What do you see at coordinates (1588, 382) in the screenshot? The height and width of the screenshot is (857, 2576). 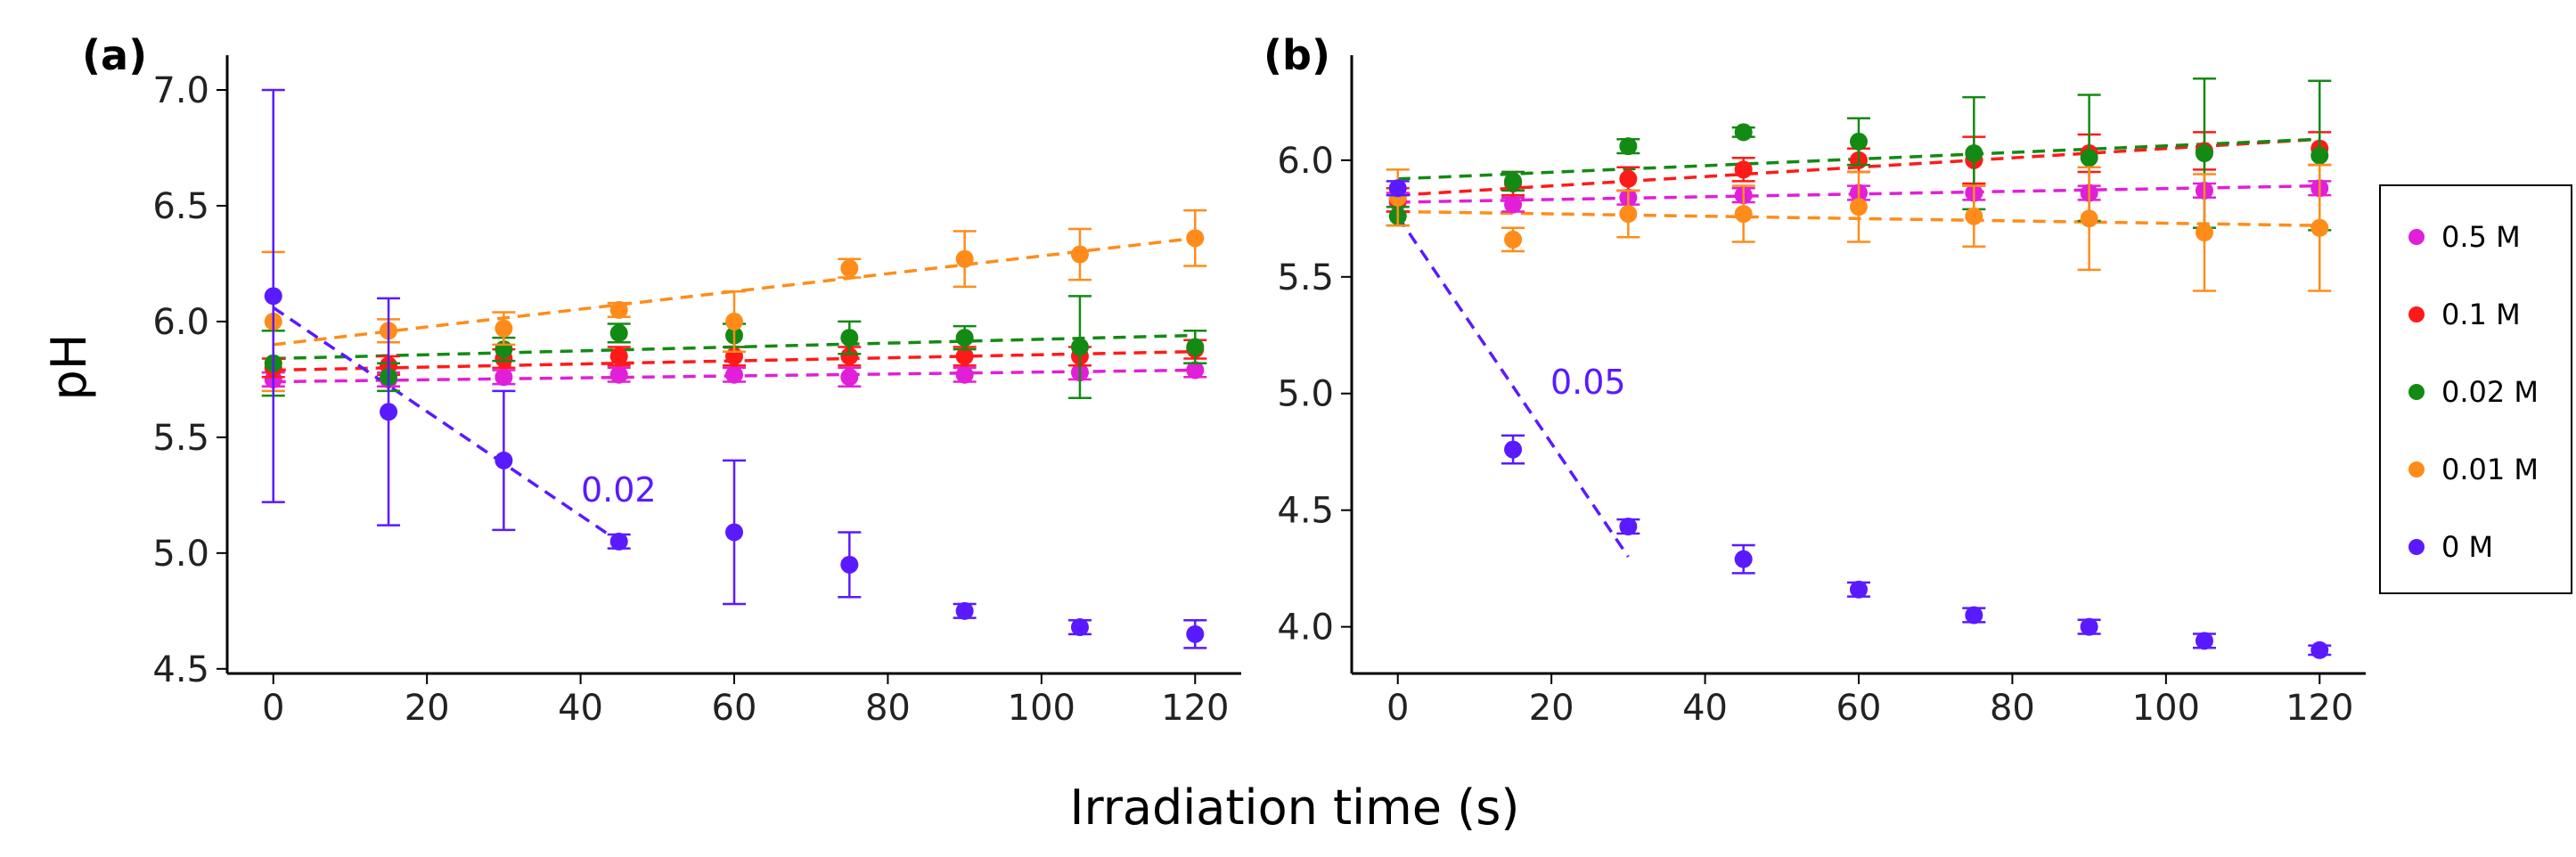 I see `panel-b-slope-label: 0.05` at bounding box center [1588, 382].